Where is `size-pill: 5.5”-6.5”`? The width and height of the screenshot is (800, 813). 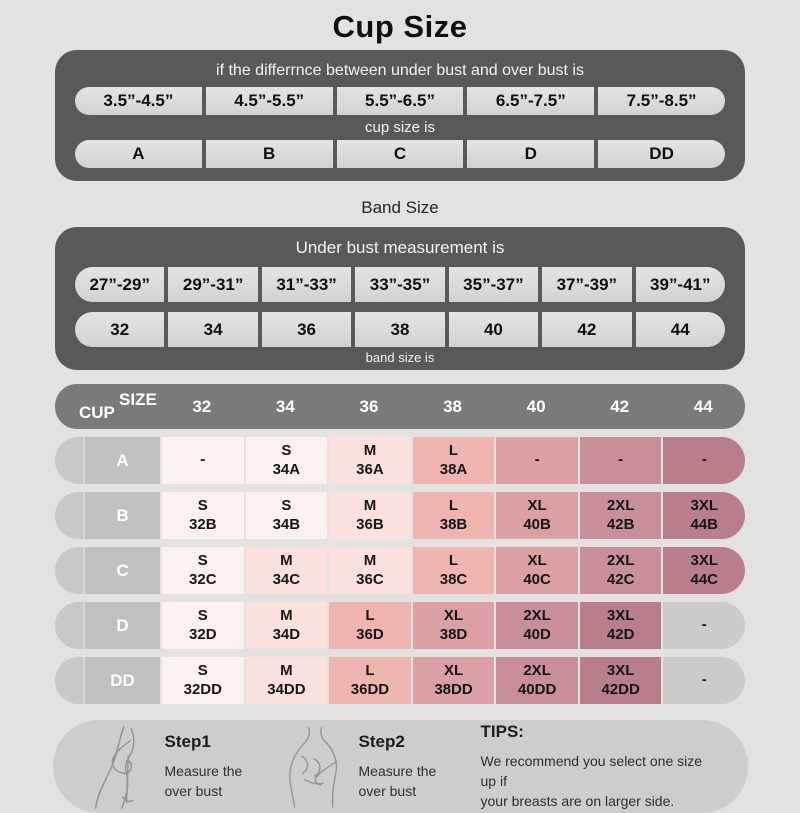
size-pill: 5.5”-6.5” is located at coordinates (400, 101).